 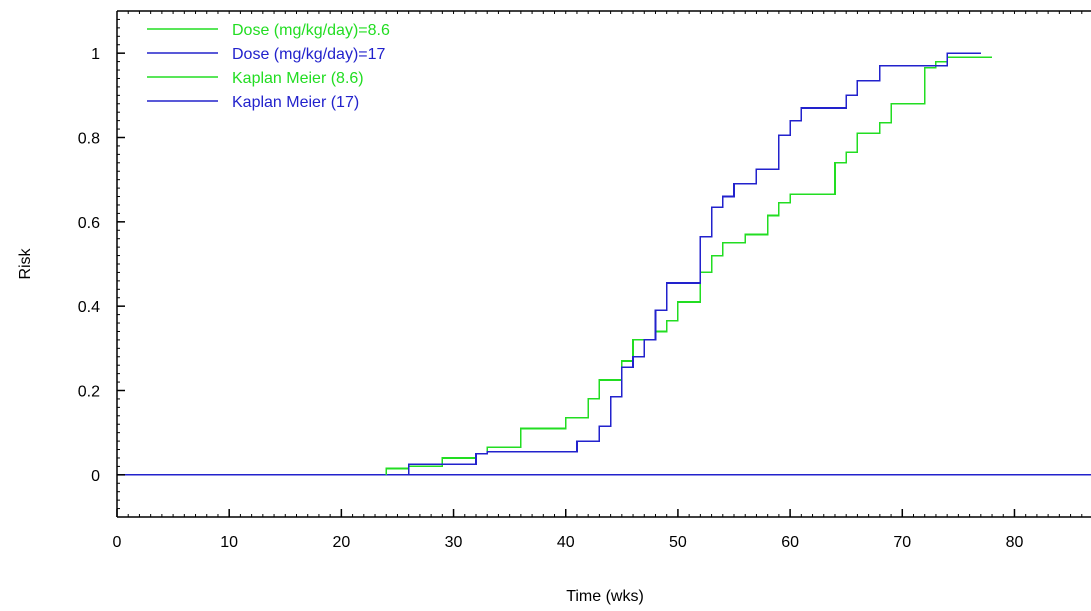 I want to click on legend-label-2: Dose (mg/kg/day)=17, so click(x=309, y=54).